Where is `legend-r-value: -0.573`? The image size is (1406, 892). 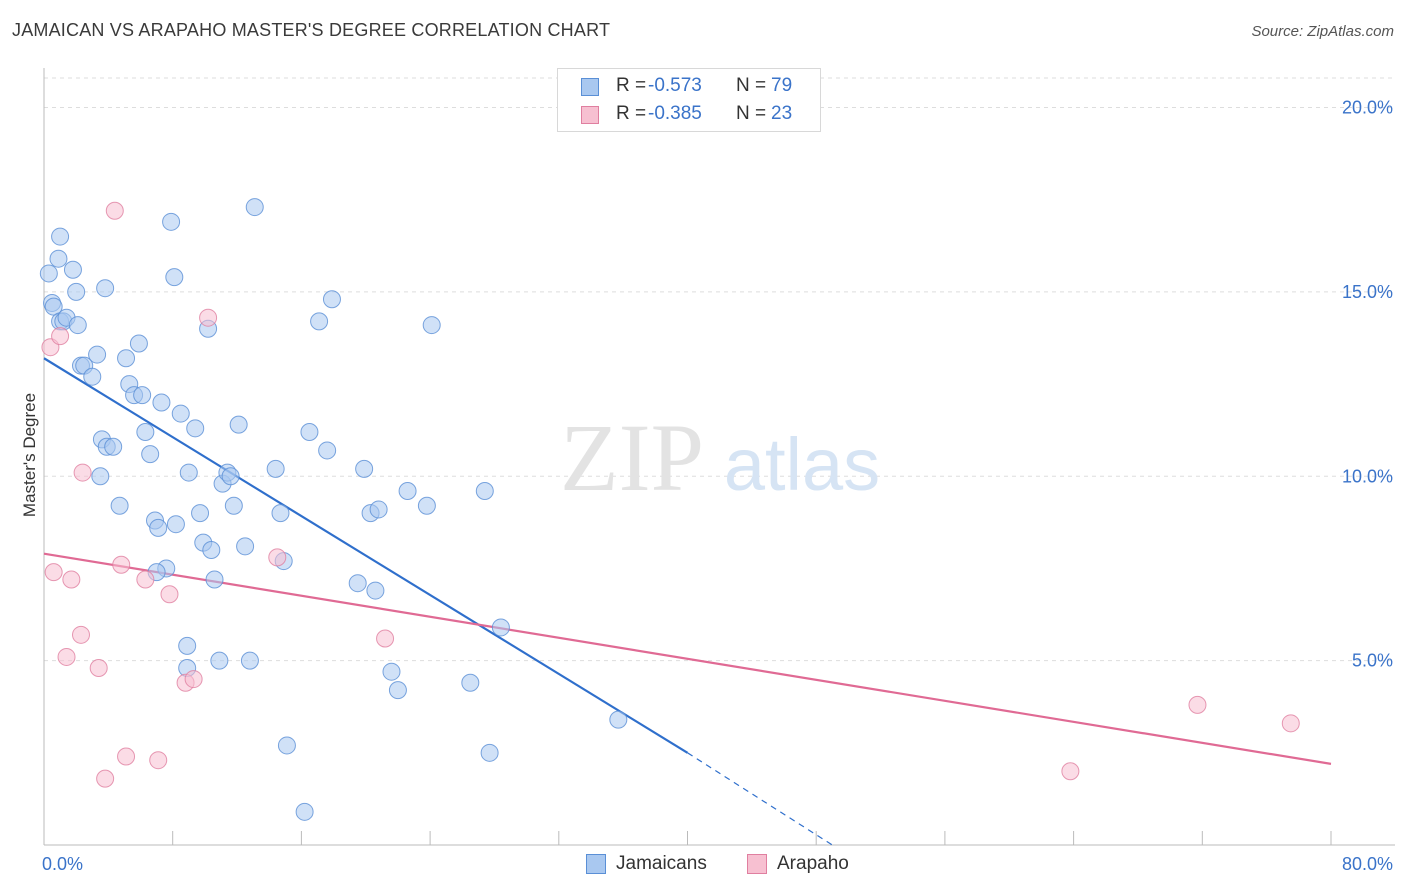
legend-r-value: -0.573 is located at coordinates (675, 85).